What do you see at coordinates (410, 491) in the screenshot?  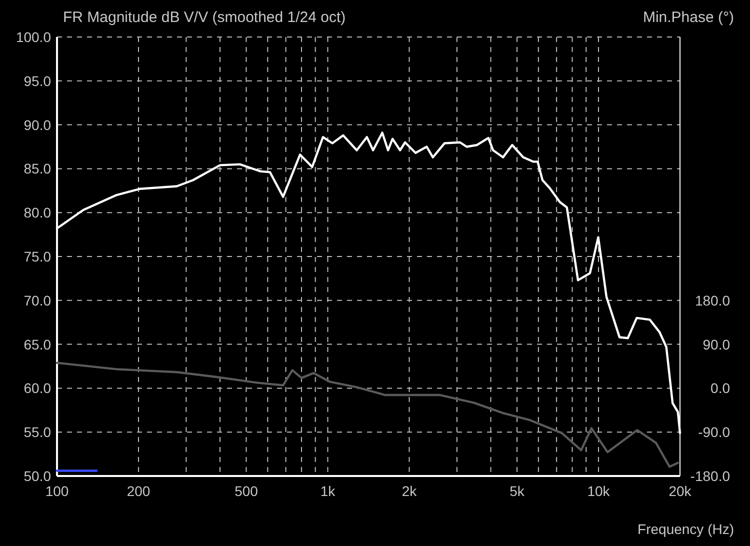 I see `x-tick-label: 2k` at bounding box center [410, 491].